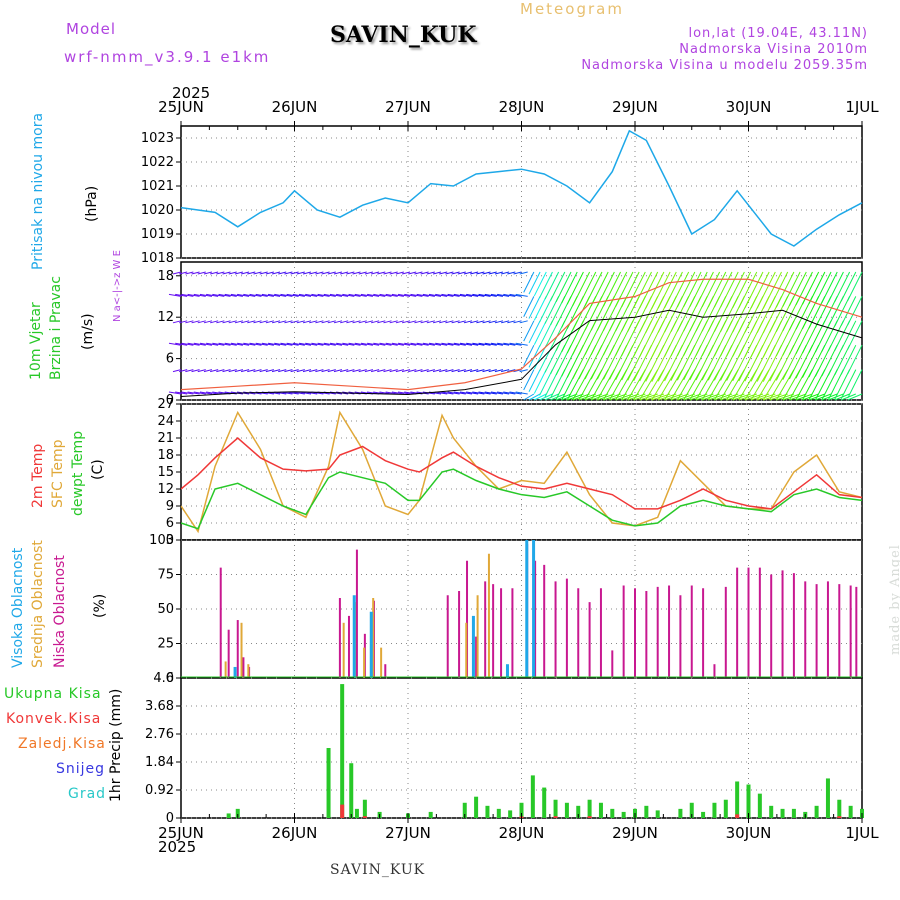 This screenshot has height=900, width=900. I want to click on y-tick-label: 3, so click(170, 540).